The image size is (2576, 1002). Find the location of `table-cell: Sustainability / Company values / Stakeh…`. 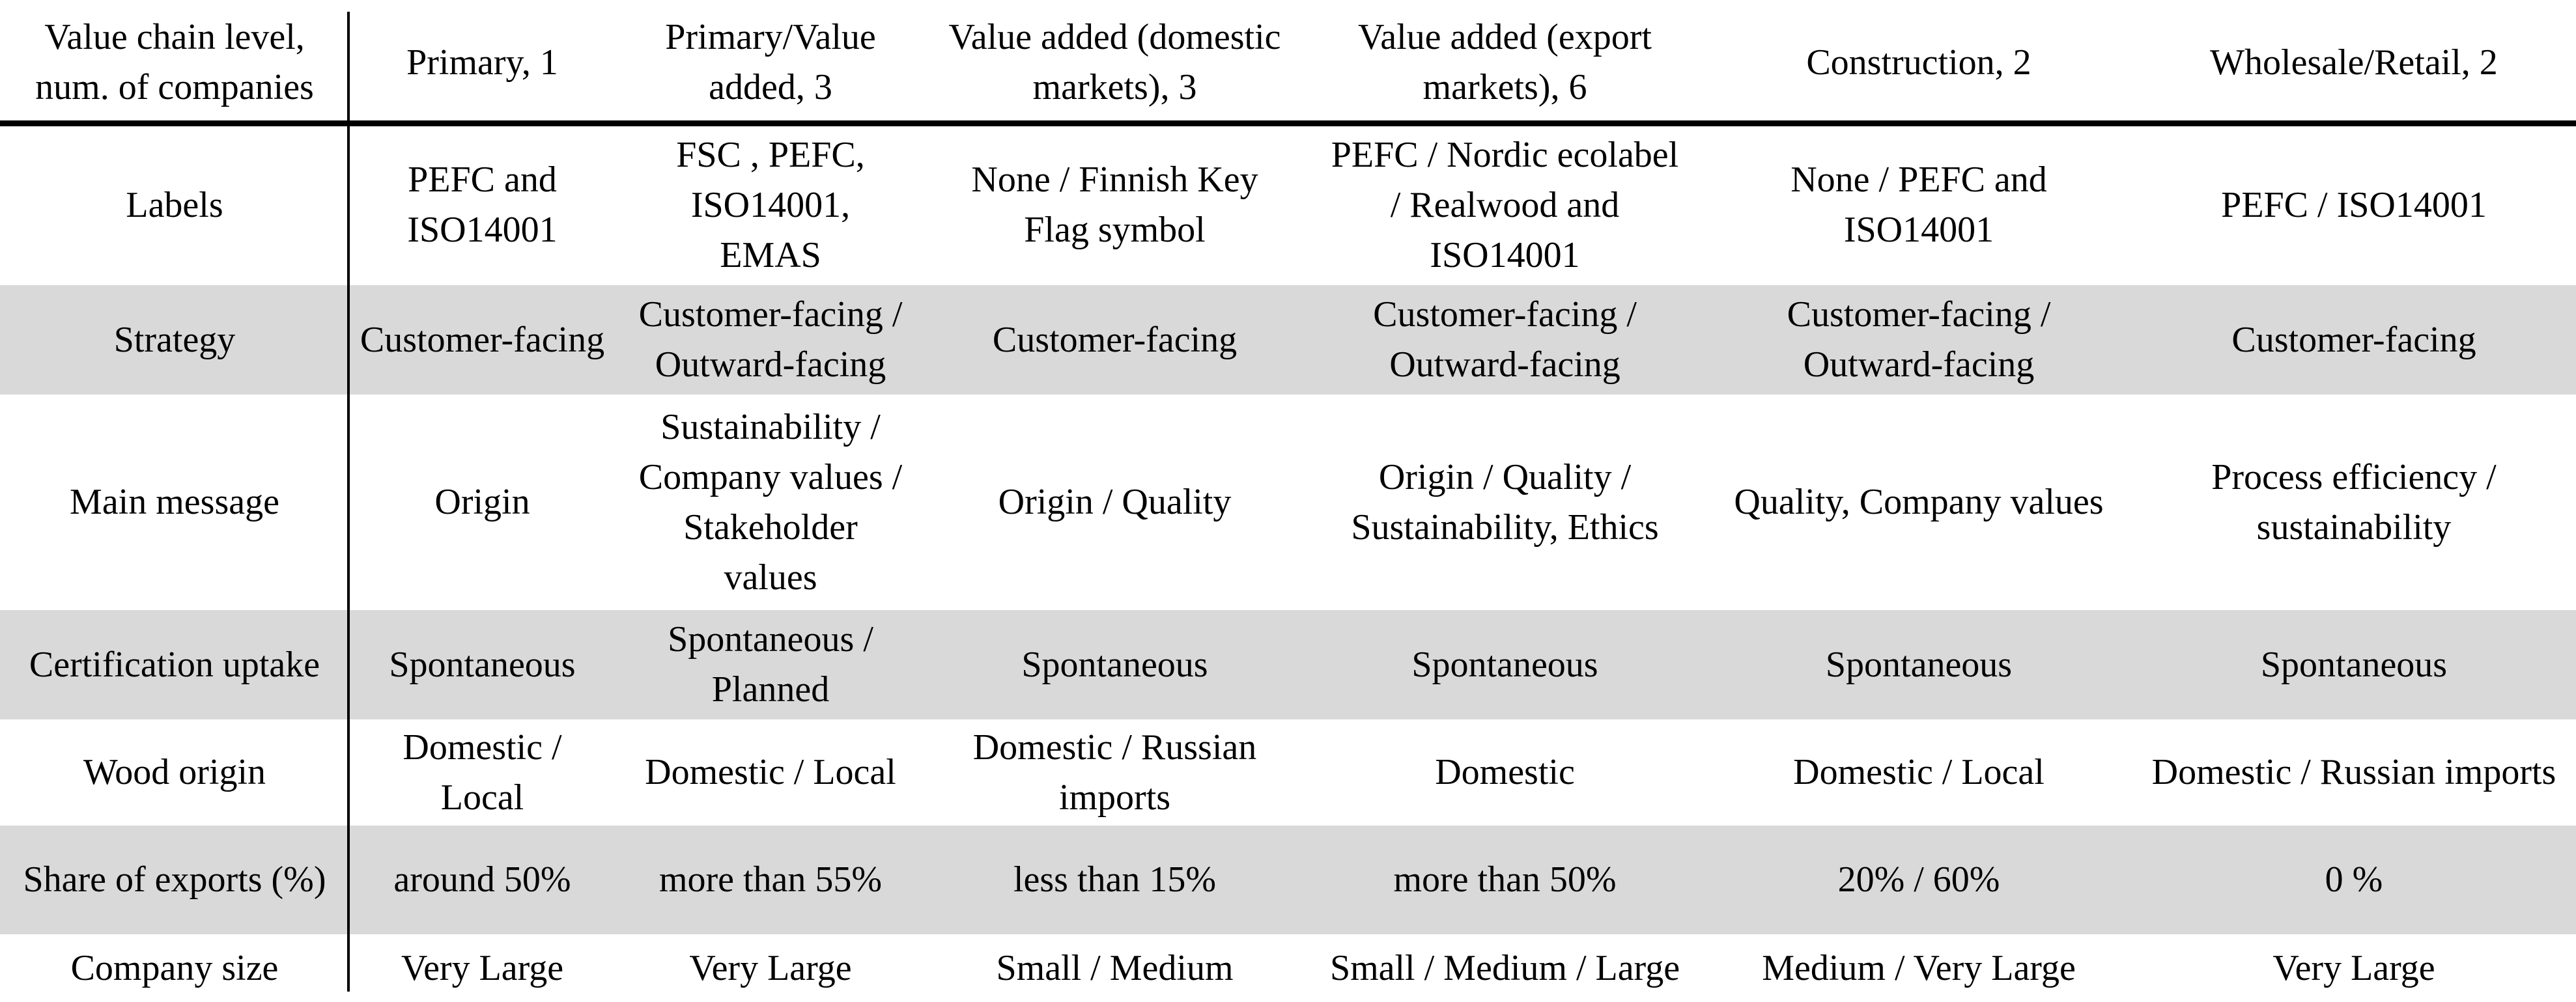

table-cell: Sustainability / Company values / Stakeh… is located at coordinates (770, 502).